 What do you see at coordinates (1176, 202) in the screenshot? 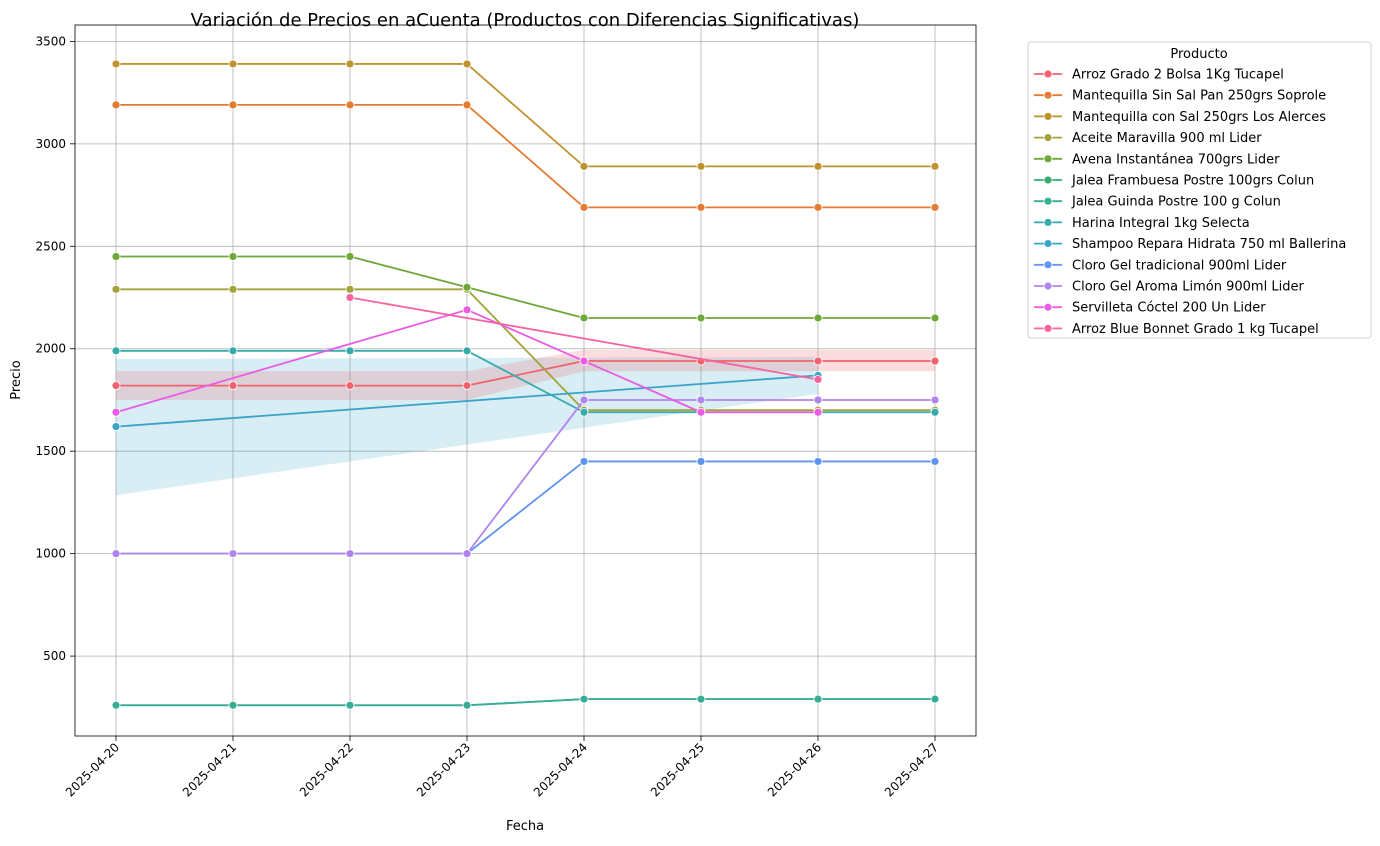
I see `legend-label: Jalea Guinda Postre 100 g Colun` at bounding box center [1176, 202].